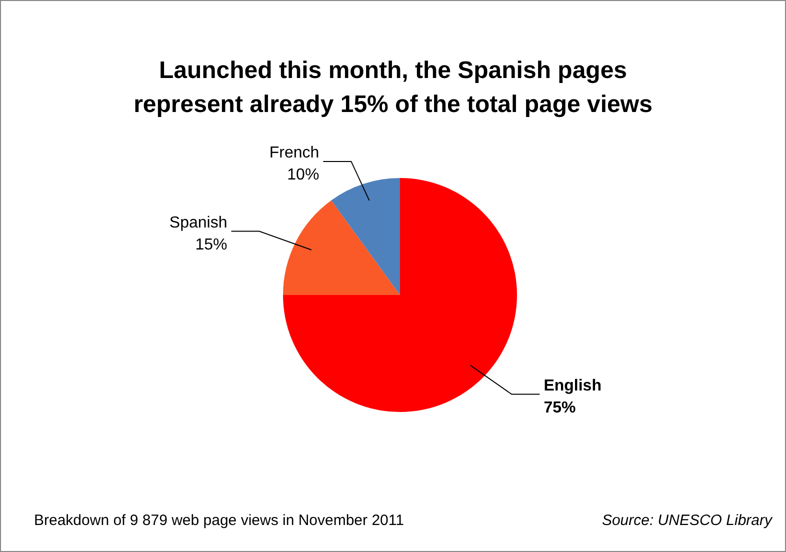 This screenshot has width=786, height=552. I want to click on slice-label: French, so click(294, 153).